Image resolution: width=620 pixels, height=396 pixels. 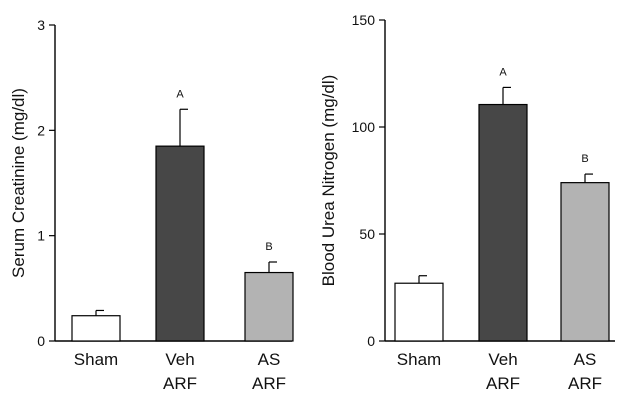 I want to click on y-axis-title: Serum Creatinine (mg/dl), so click(x=18, y=183).